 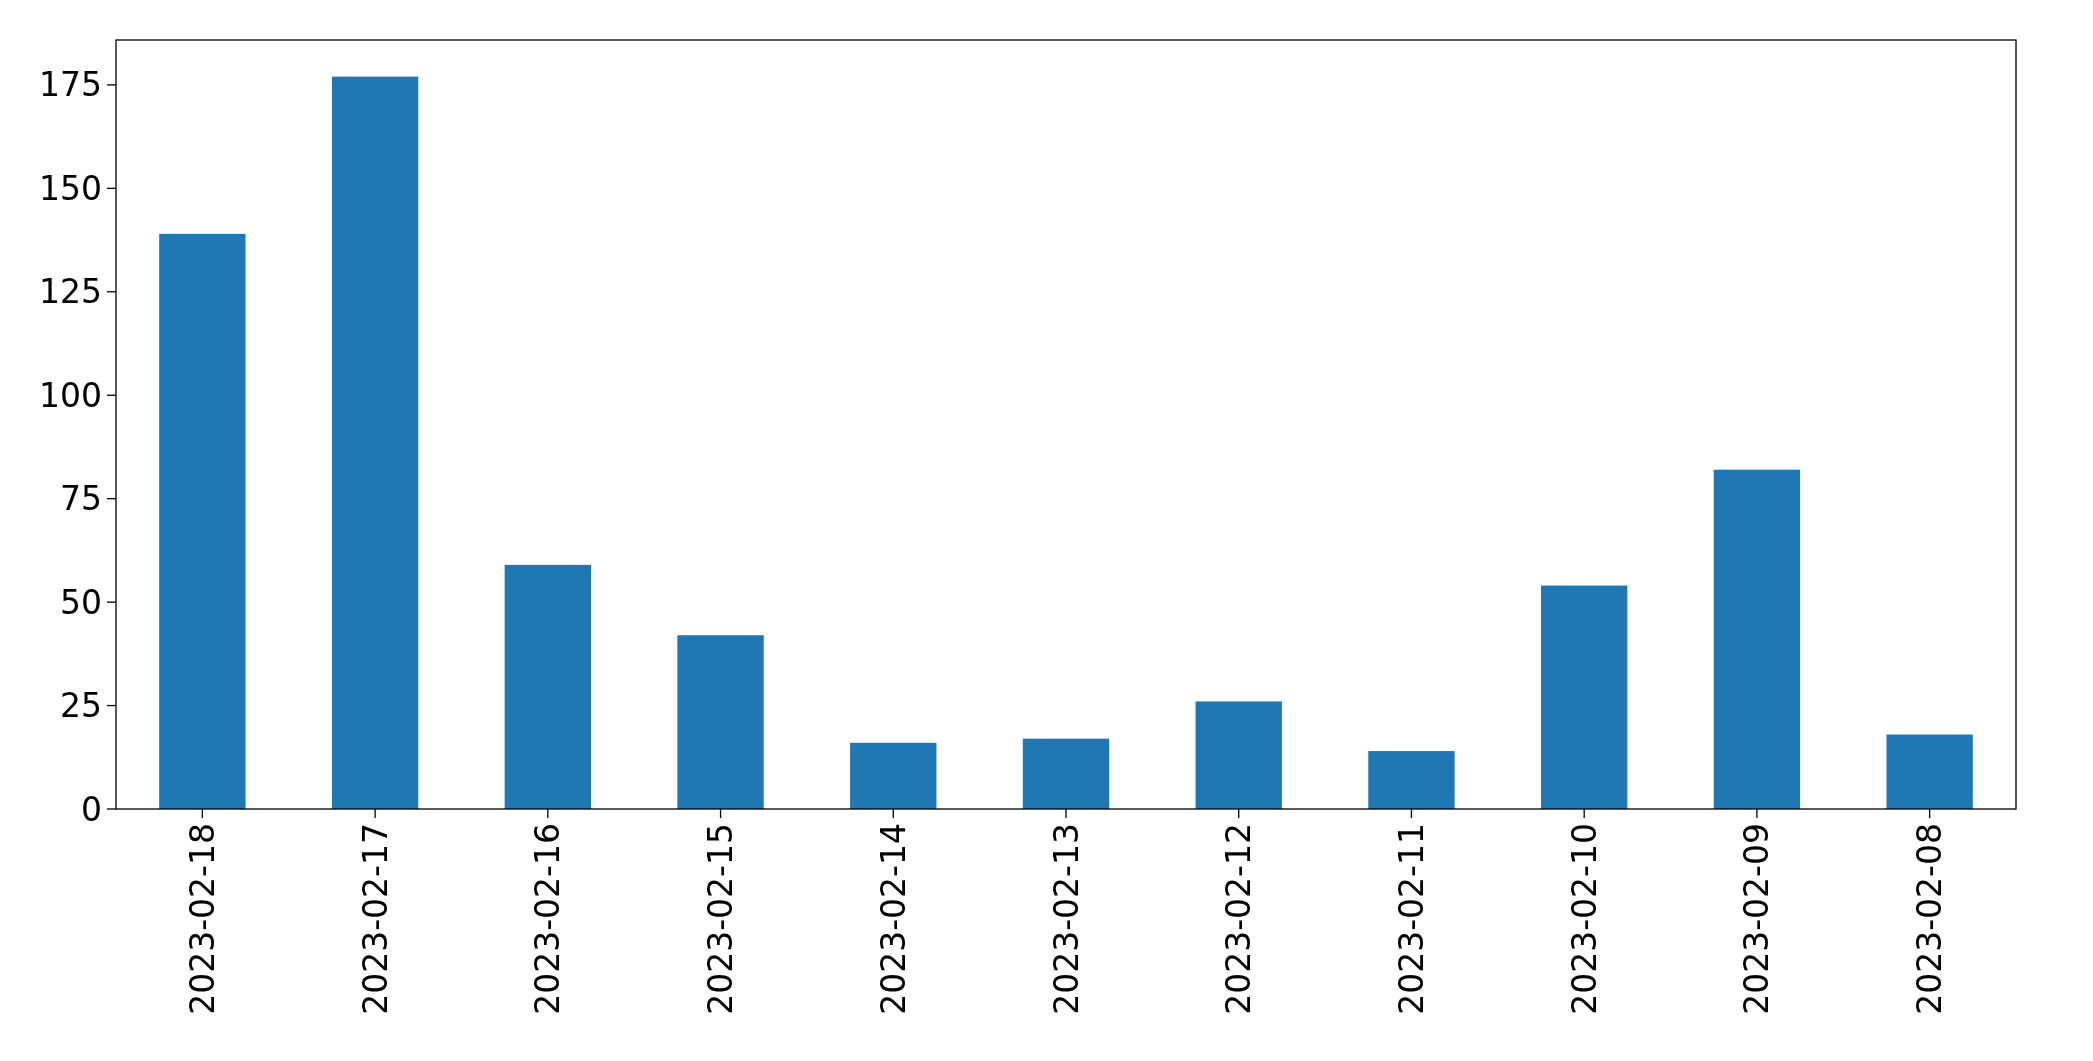 I want to click on x-tick-label: 2023-02-10, so click(x=1584, y=919).